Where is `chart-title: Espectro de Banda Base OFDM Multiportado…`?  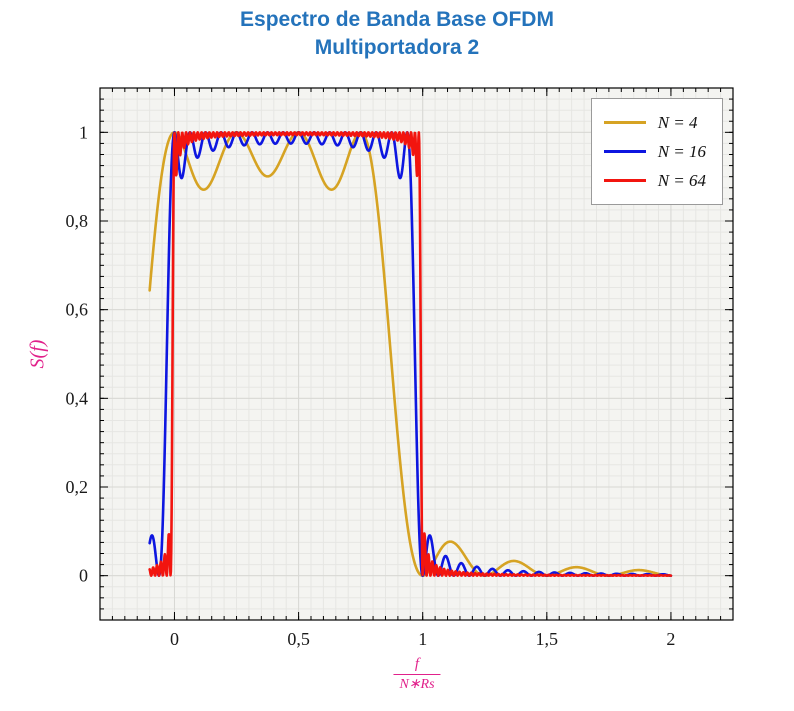
chart-title: Espectro de Banda Base OFDM Multiportado… is located at coordinates (397, 34).